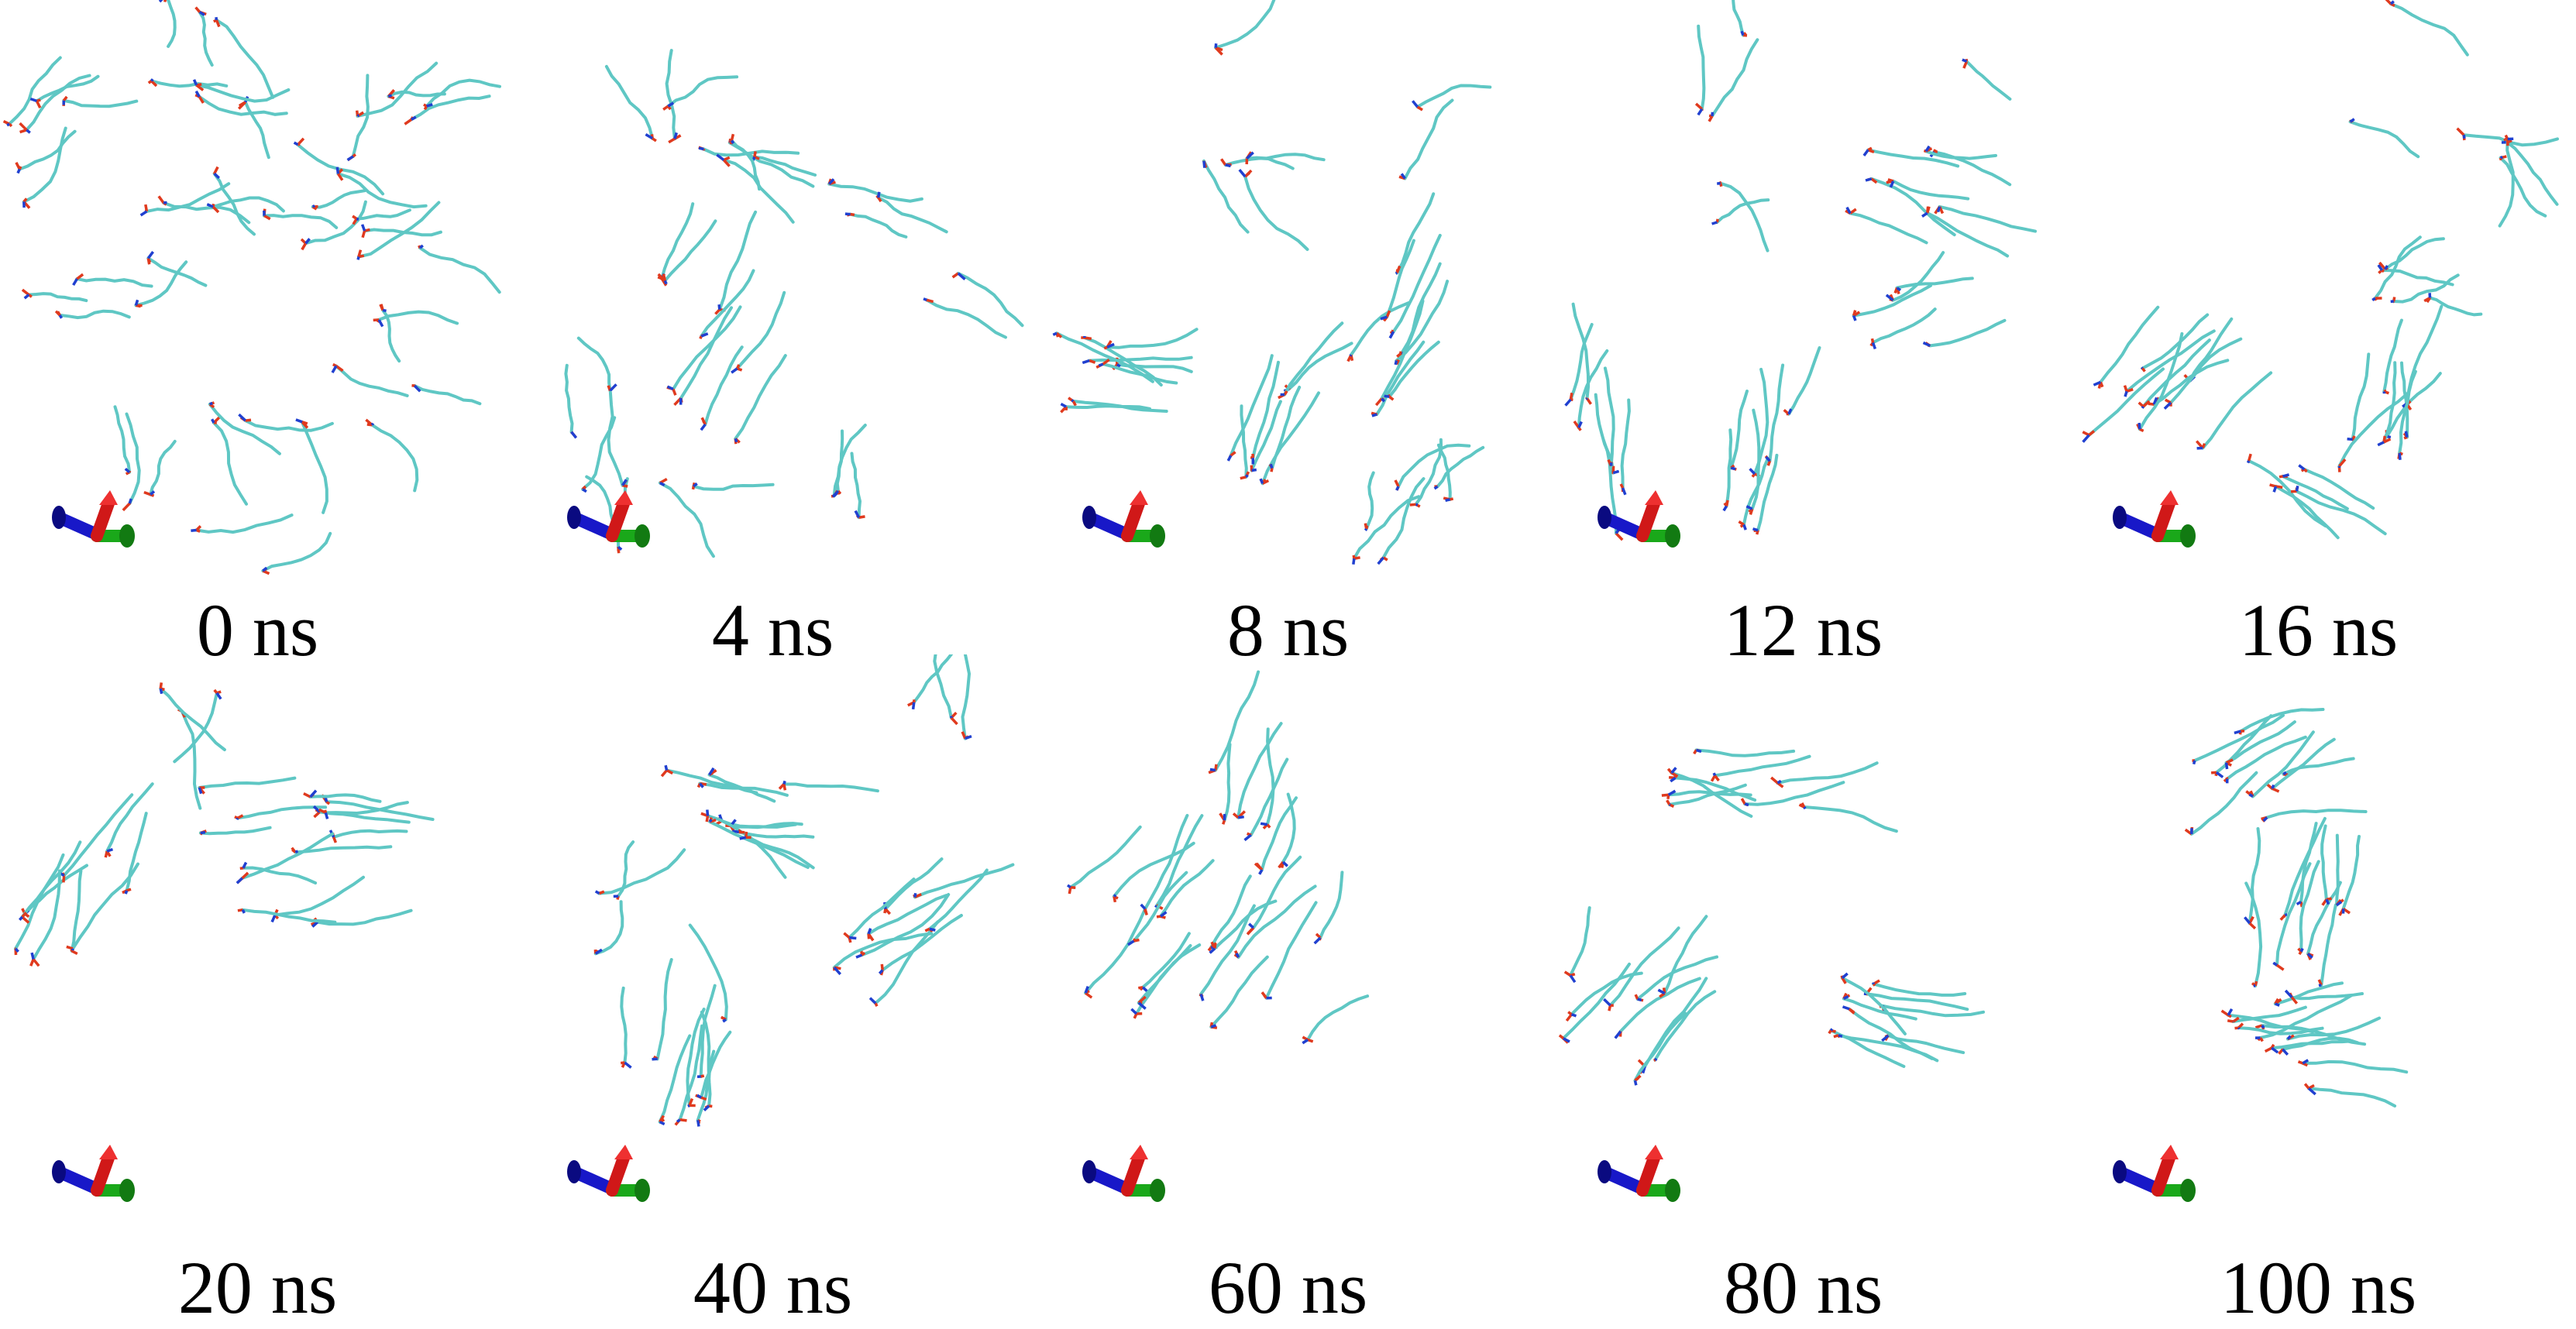 This screenshot has width=2576, height=1329. I want to click on z-axis-arrowhead, so click(108, 1152).